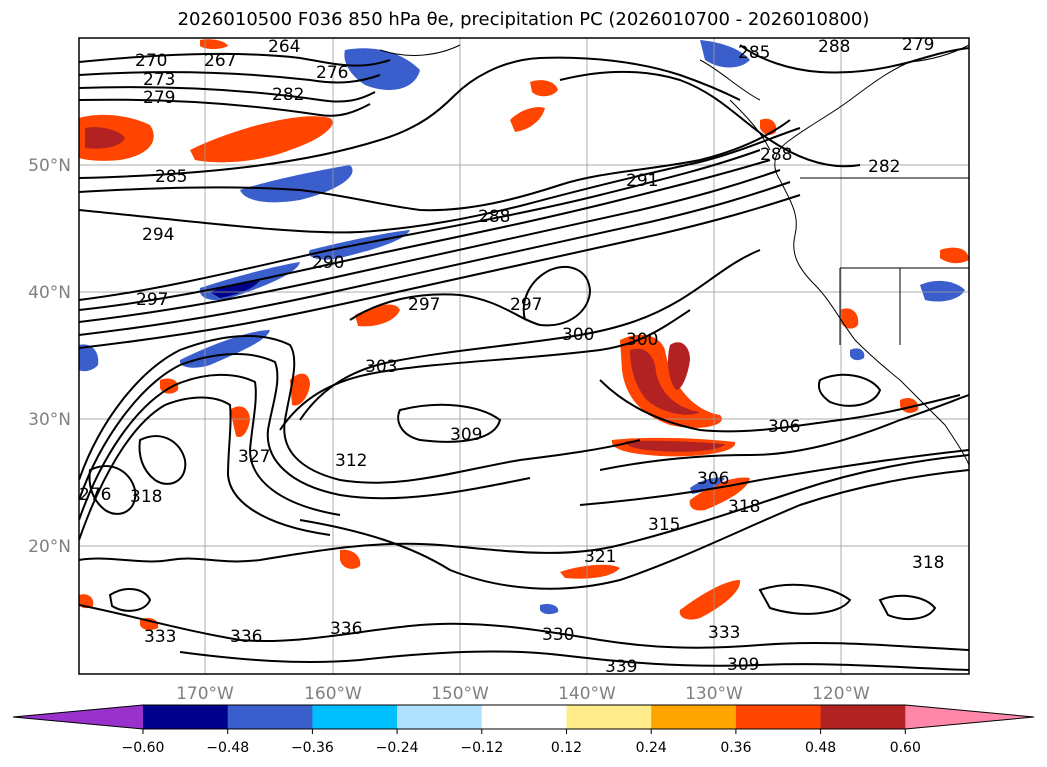 The width and height of the screenshot is (1047, 767). I want to click on colorbar-tick-label: −0.12, so click(481, 748).